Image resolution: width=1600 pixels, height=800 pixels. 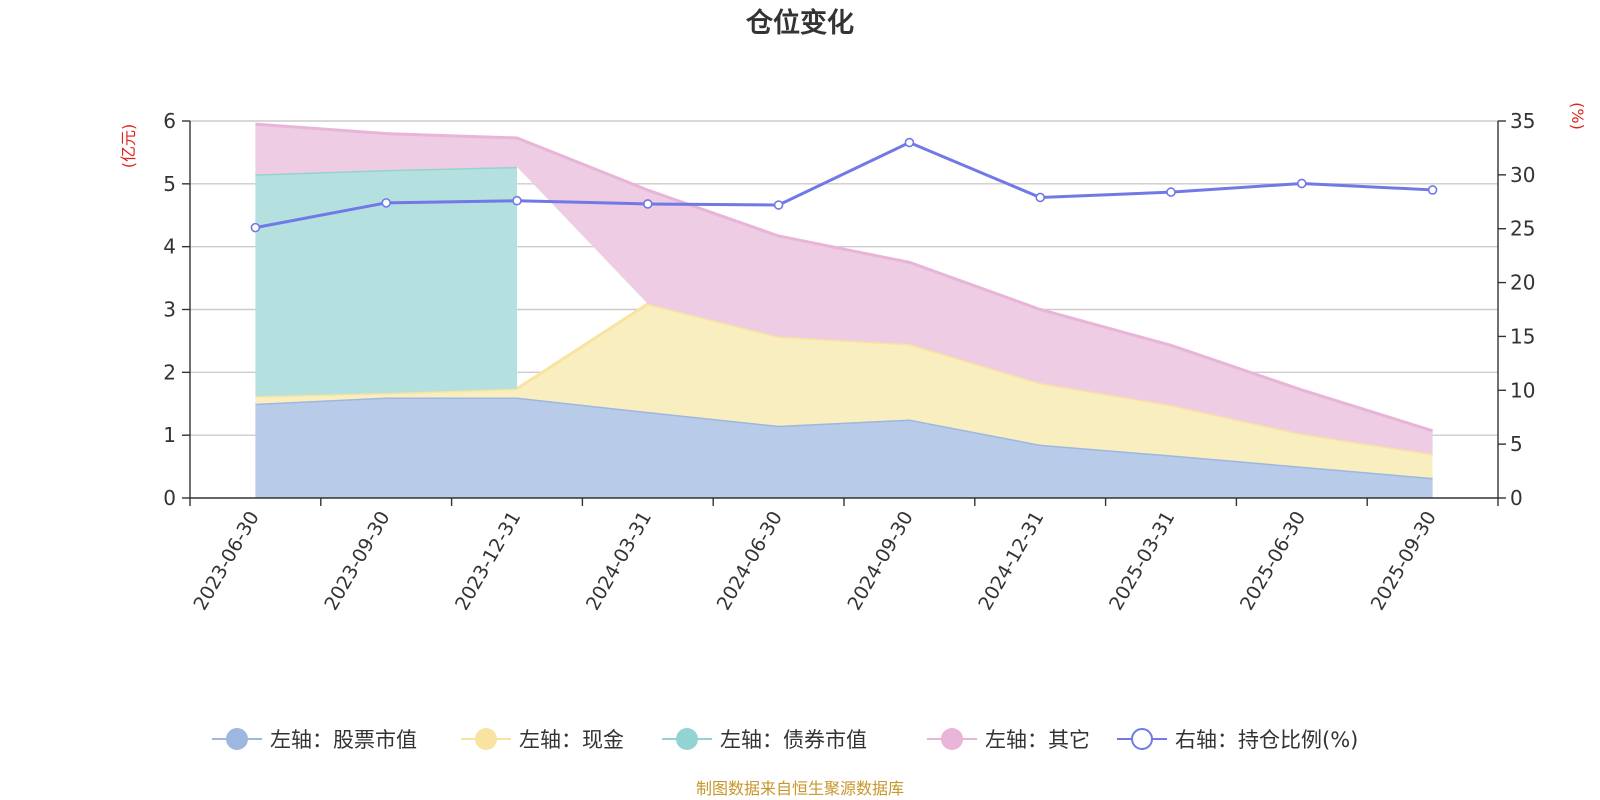 I want to click on left-axis-unit: (亿元), so click(x=128, y=146).